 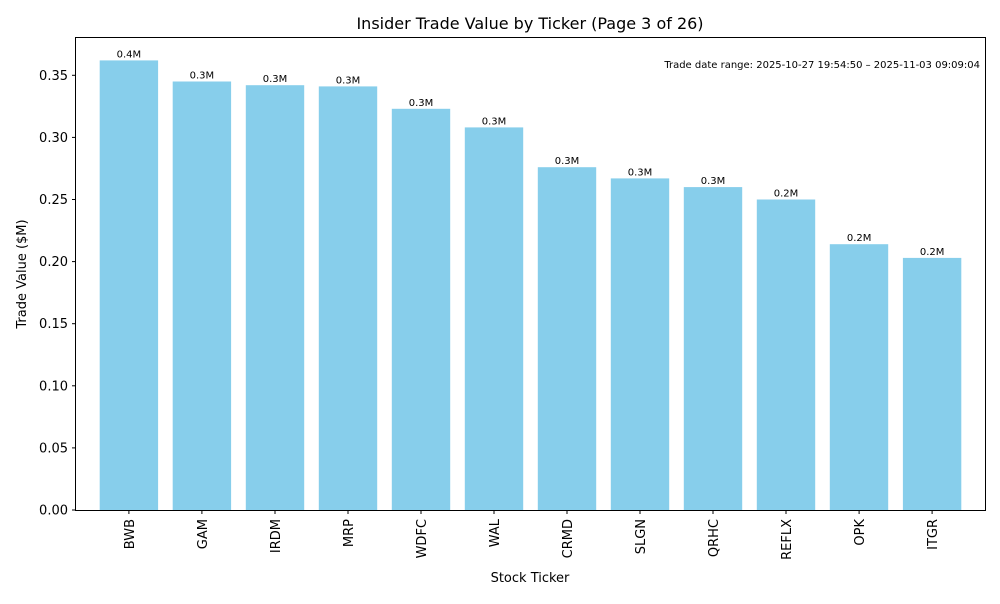 I want to click on bar-slgn, so click(x=640, y=344).